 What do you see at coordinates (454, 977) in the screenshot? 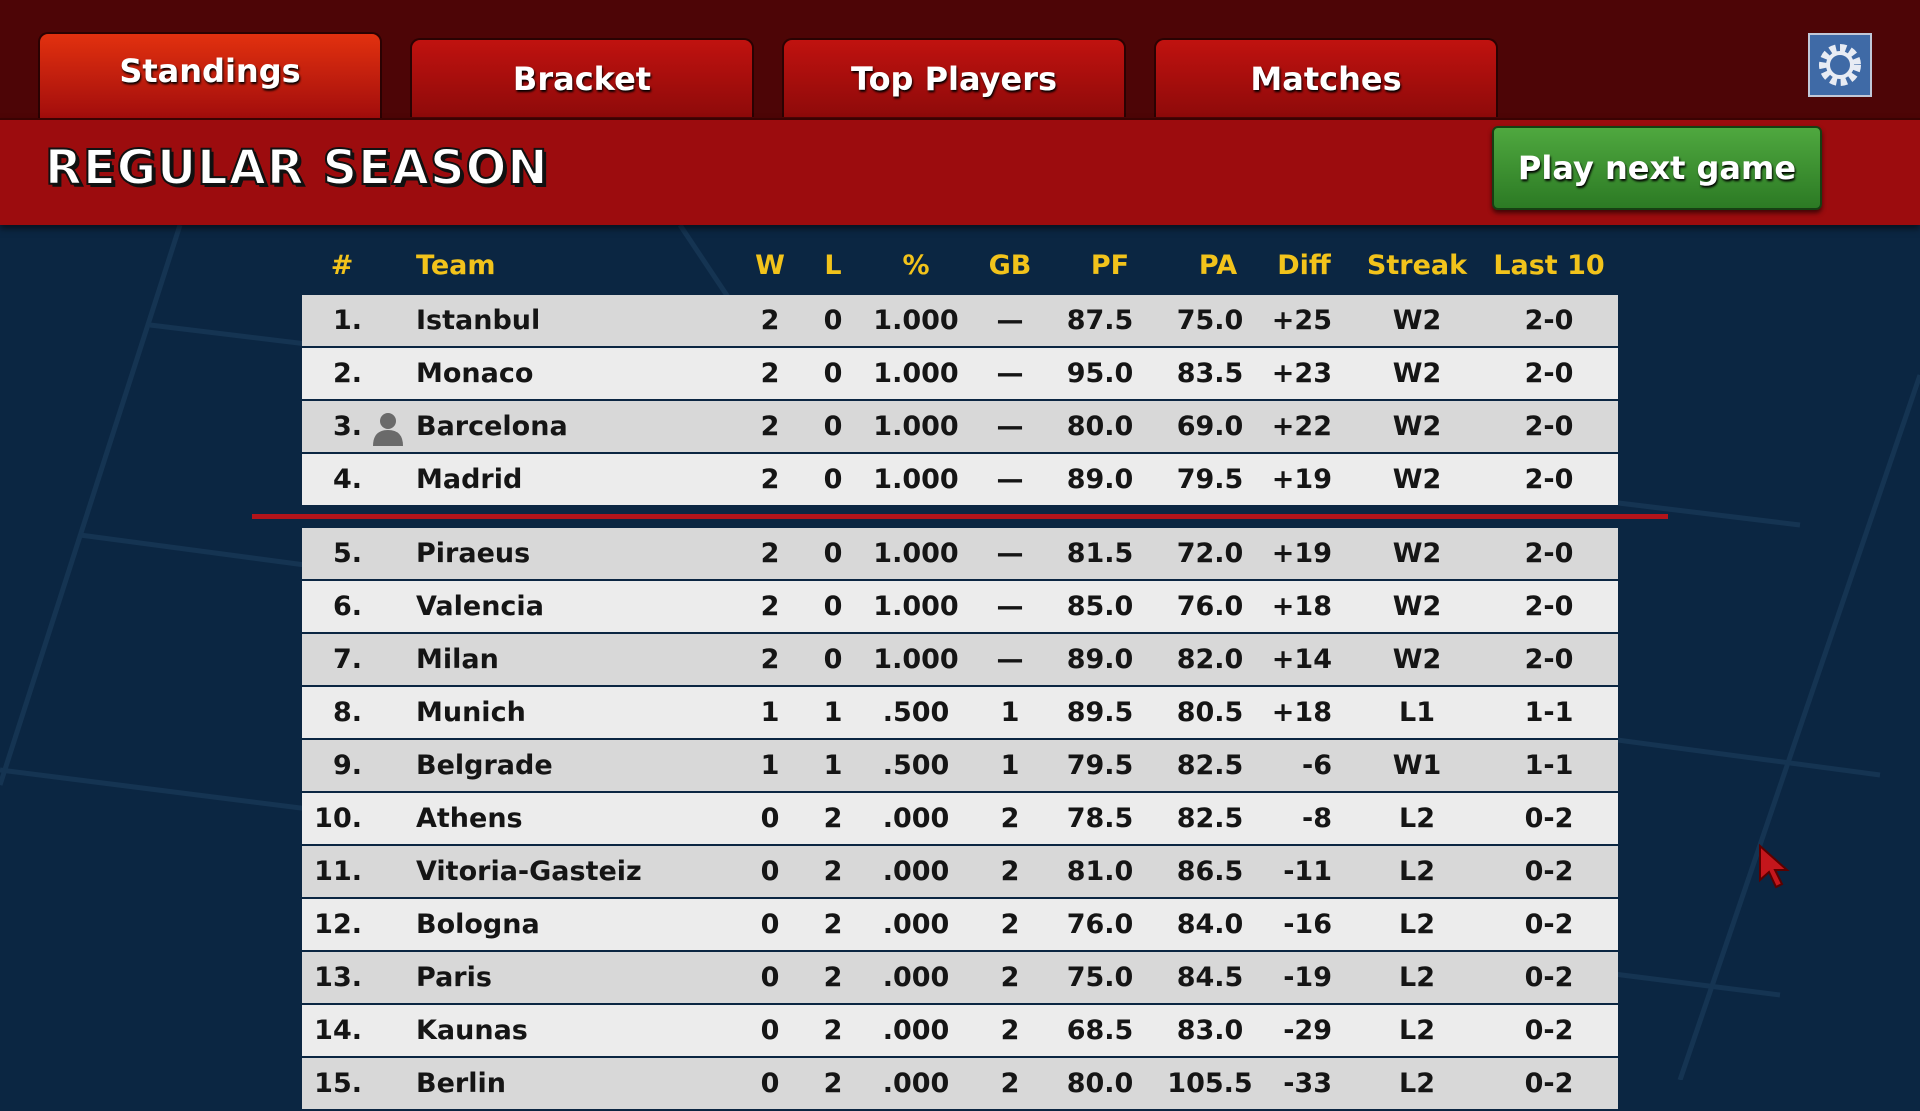
I see `table-cell: Paris` at bounding box center [454, 977].